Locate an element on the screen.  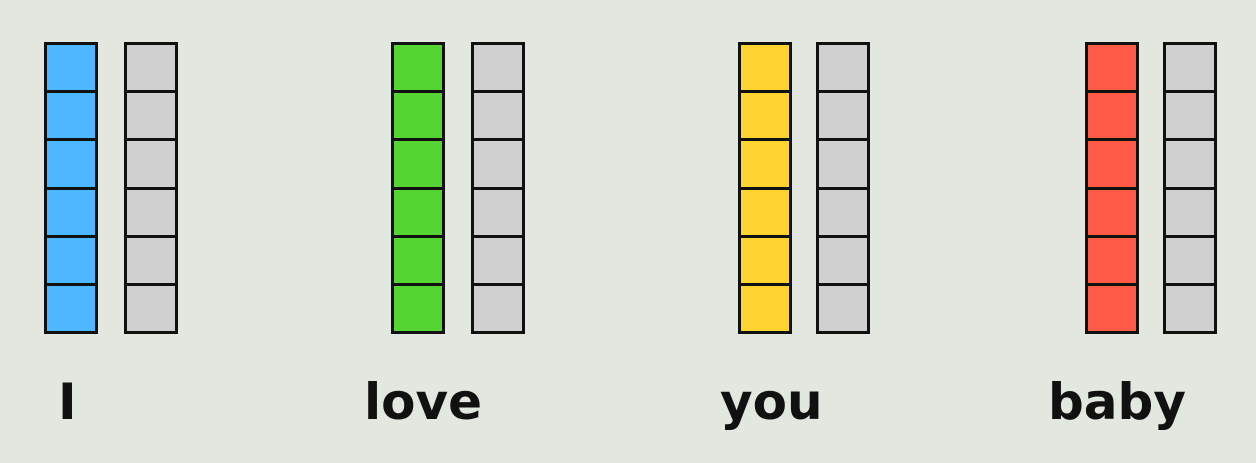
token-label: love is located at coordinates (423, 402).